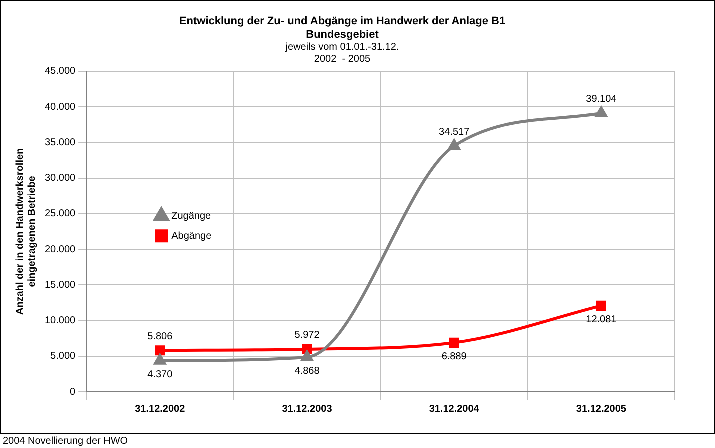 This screenshot has width=715, height=448. Describe the element at coordinates (455, 357) in the screenshot. I see `data-label: 6.889` at that location.